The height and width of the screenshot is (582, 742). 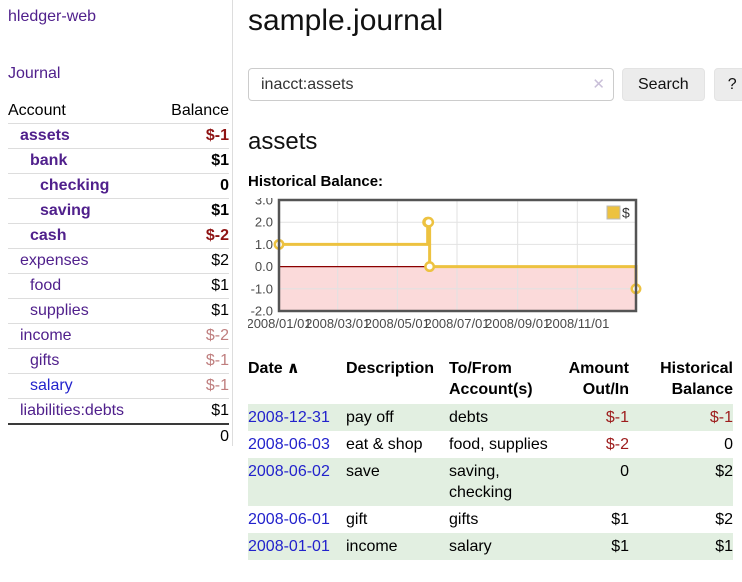 I want to click on account-link-bank: bank, so click(x=49, y=160).